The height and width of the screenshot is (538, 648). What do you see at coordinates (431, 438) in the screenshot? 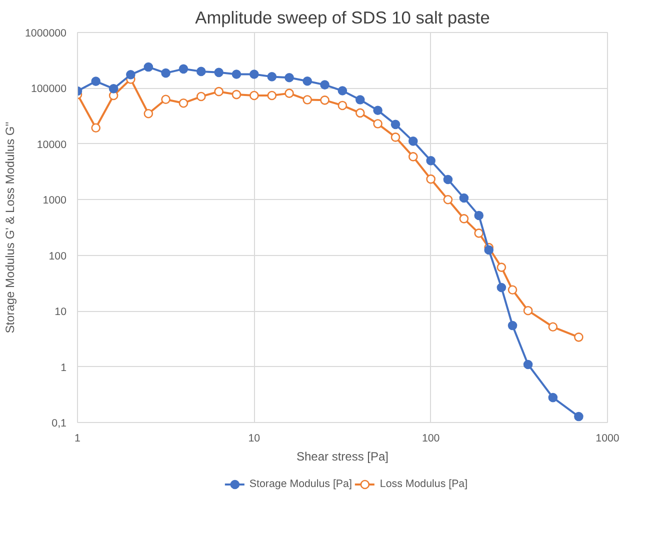
I see `x-tick-label: 100` at bounding box center [431, 438].